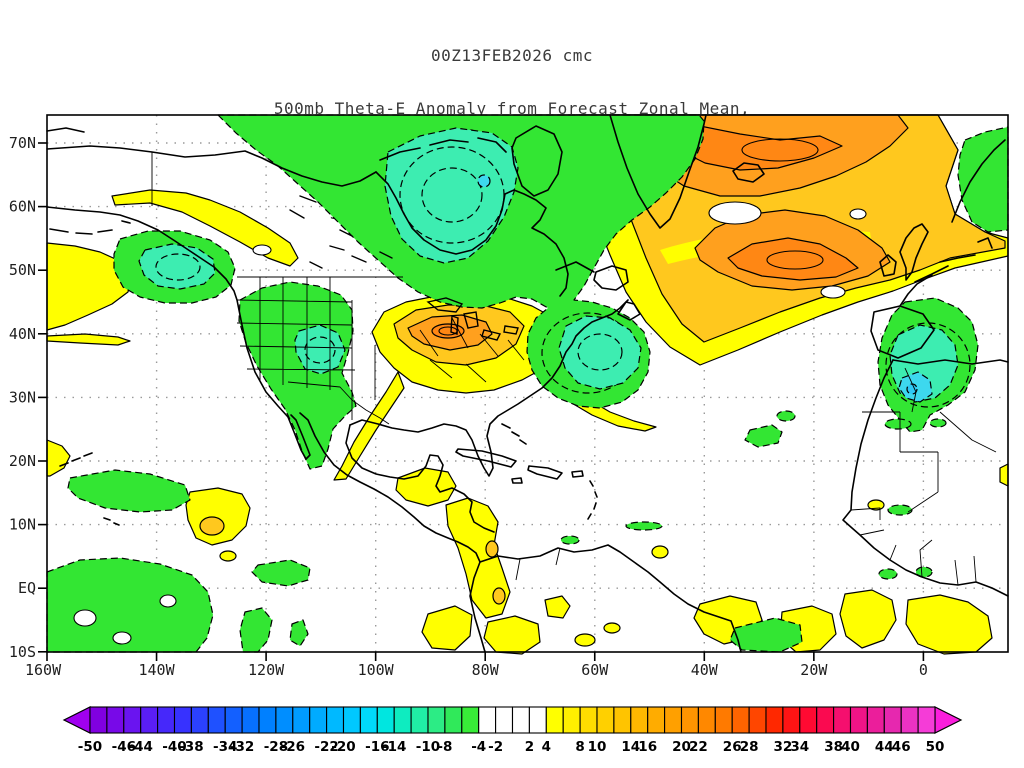 The image size is (1024, 768). I want to click on south-america-borders, so click(538, 564).